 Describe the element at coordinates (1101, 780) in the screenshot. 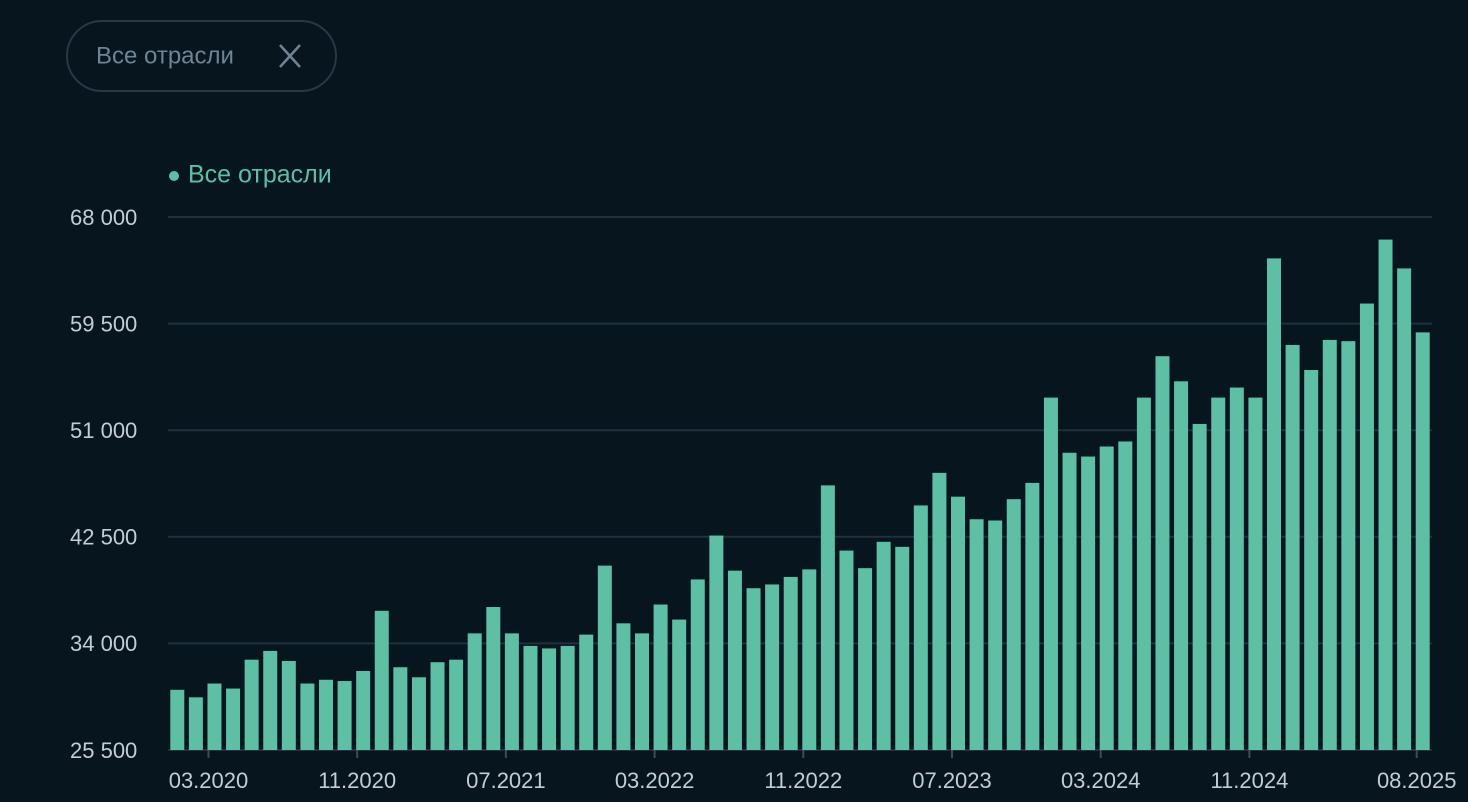

I see `x-tick-label: 03.2024` at that location.